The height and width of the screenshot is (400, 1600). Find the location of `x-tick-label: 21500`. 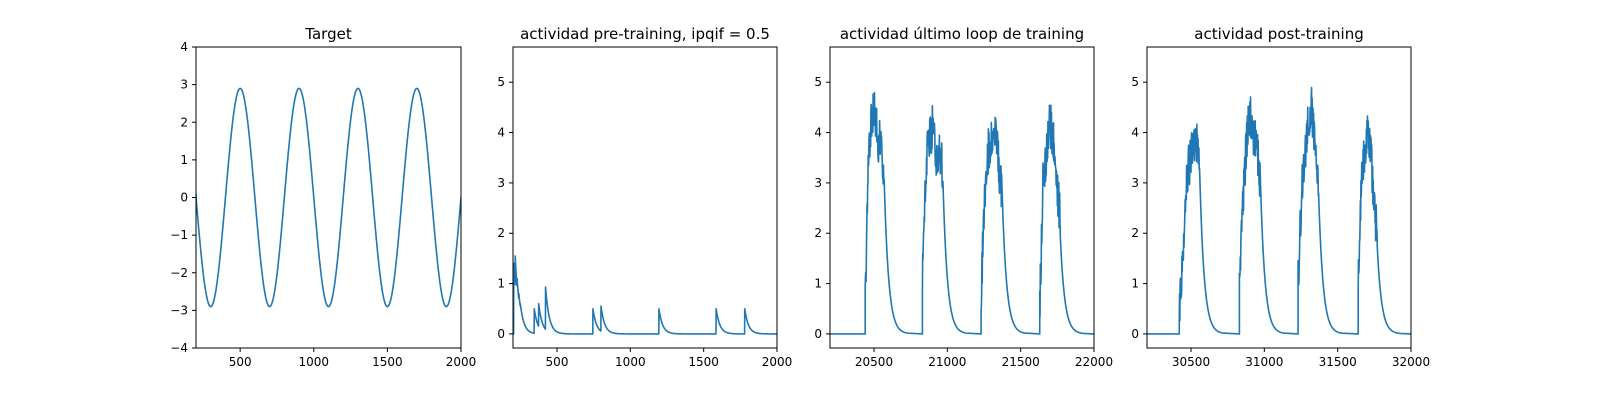

x-tick-label: 21500 is located at coordinates (1021, 362).